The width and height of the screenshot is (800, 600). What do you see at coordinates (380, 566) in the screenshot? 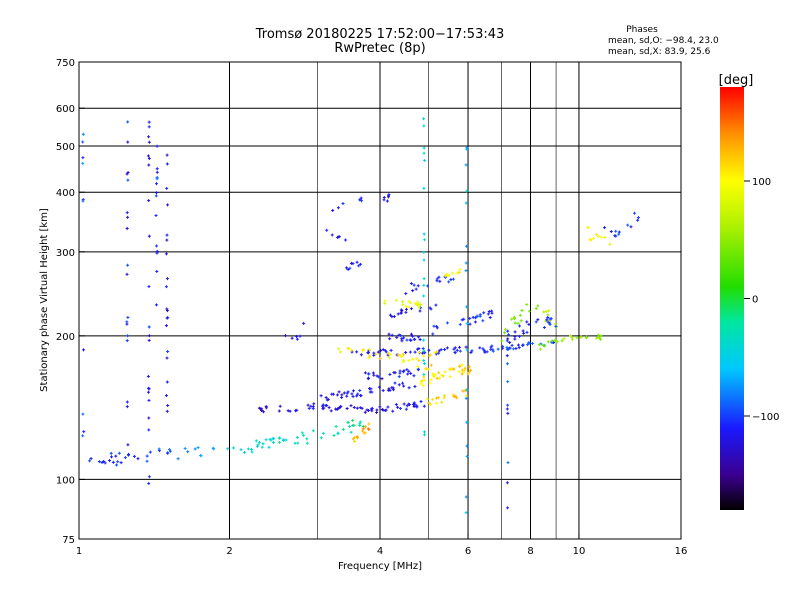
I see `x-axis-label: Frequency [MHz]` at bounding box center [380, 566].